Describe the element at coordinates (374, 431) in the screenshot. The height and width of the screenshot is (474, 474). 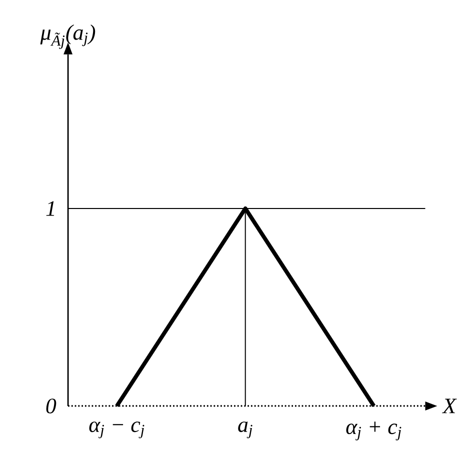
I see `x-tick-label: α$_{j}$ + c$_{j}$` at that location.